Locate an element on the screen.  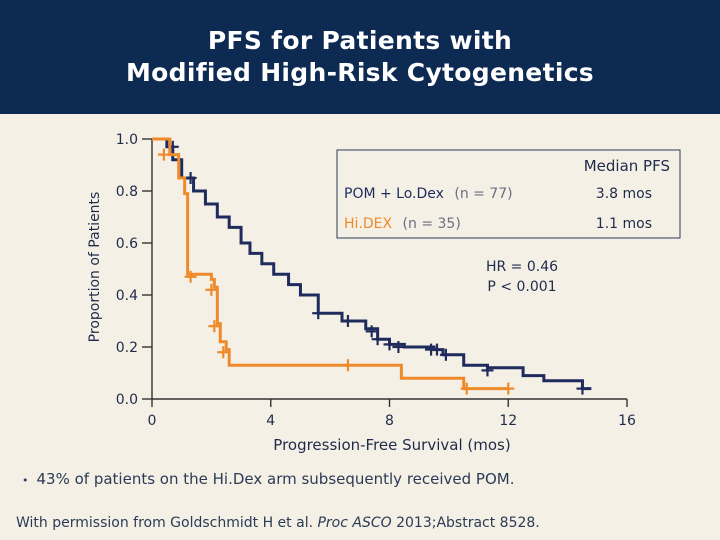
credit-journal: Proc ASCO is located at coordinates (354, 523).